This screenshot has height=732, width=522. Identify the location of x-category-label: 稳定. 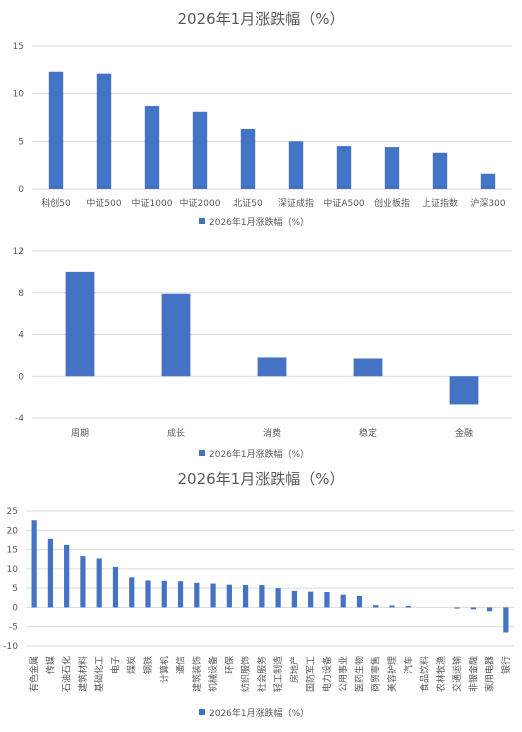
(368, 433).